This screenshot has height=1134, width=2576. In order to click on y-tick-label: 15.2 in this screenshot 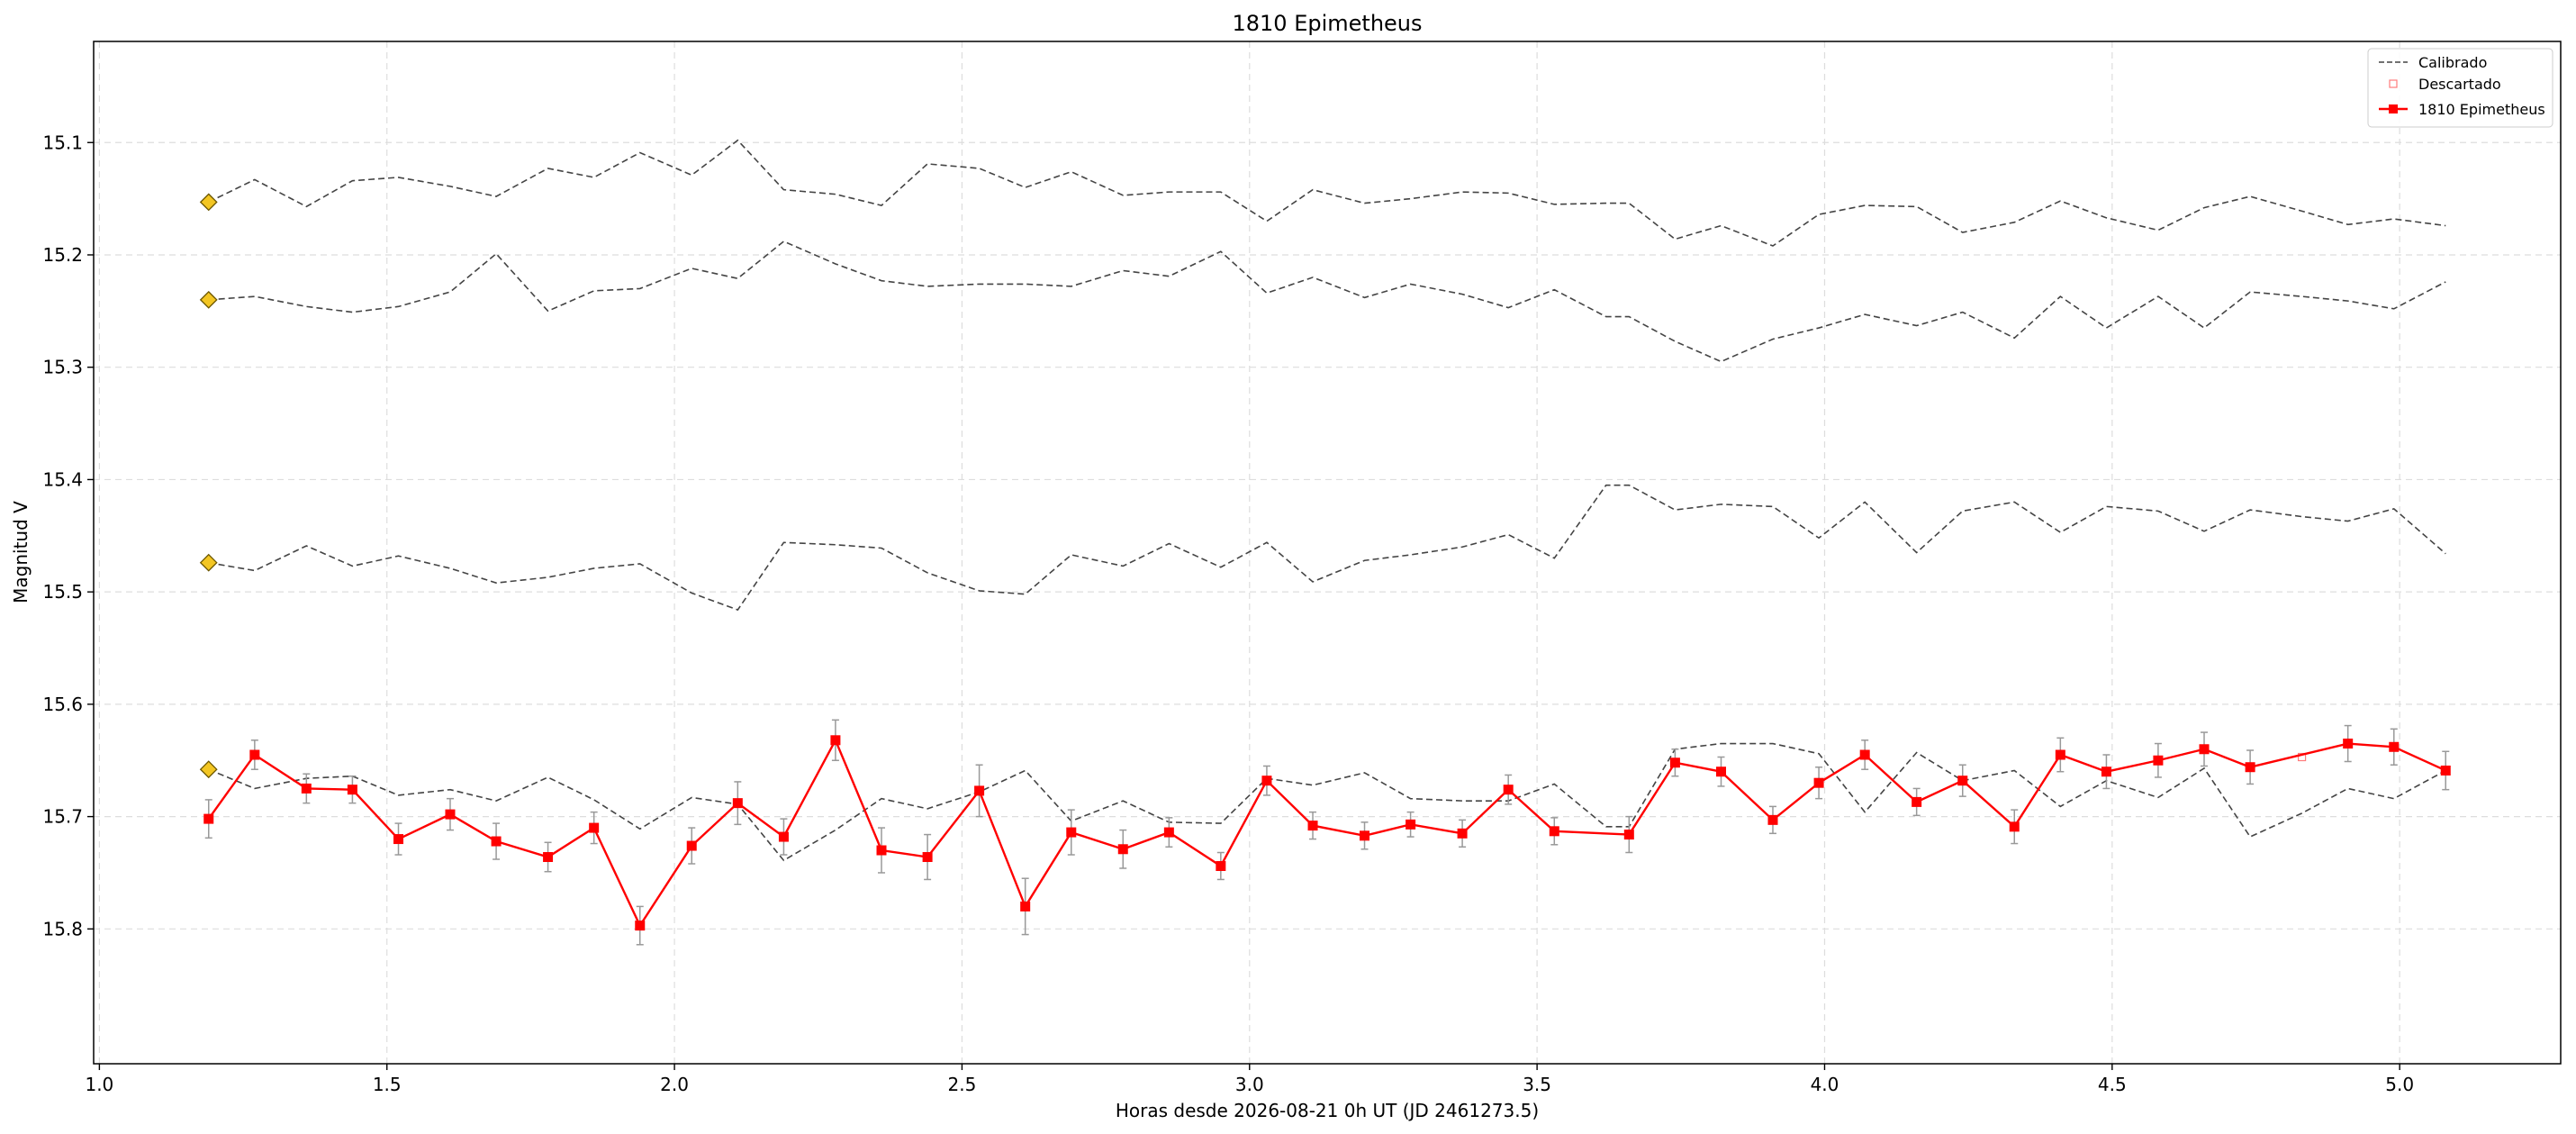, I will do `click(62, 255)`.